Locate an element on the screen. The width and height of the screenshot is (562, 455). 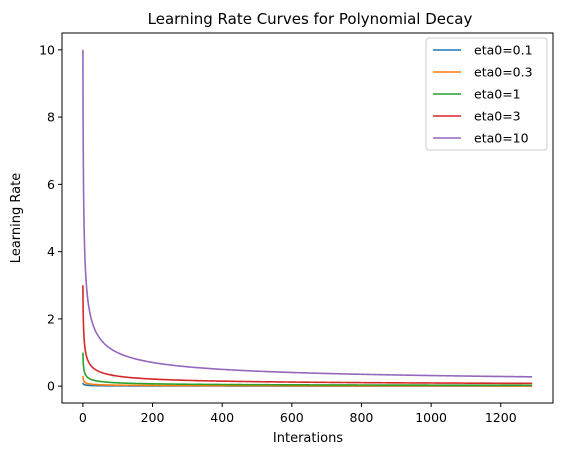
y-tick-label: 0 is located at coordinates (51, 386).